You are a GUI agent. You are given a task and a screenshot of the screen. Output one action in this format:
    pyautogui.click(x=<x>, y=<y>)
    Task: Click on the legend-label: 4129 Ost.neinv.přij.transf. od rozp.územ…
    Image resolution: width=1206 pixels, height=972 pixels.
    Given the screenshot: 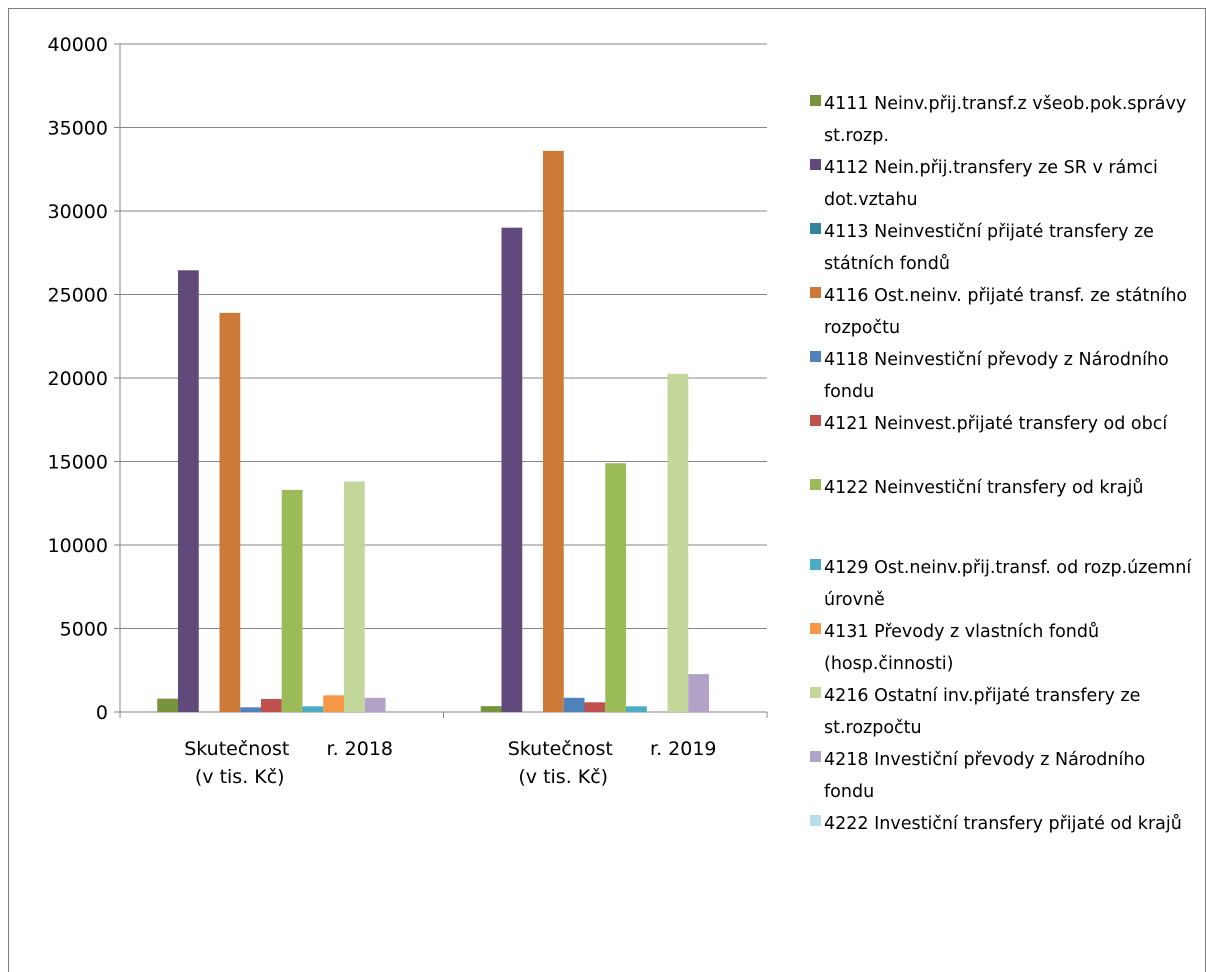 What is the action you would take?
    pyautogui.click(x=1008, y=584)
    